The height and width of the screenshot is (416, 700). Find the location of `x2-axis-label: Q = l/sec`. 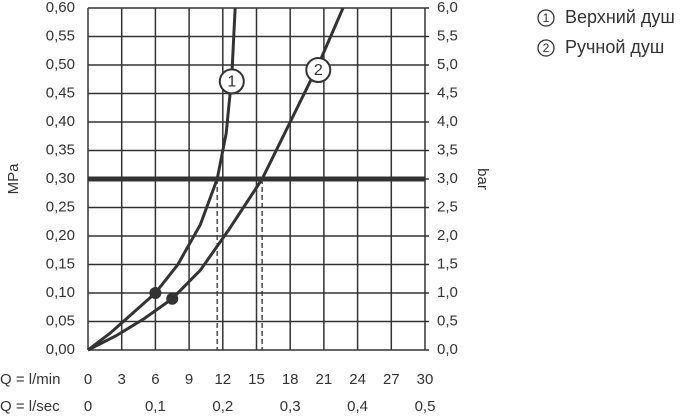

x2-axis-label: Q = l/sec is located at coordinates (30, 406).